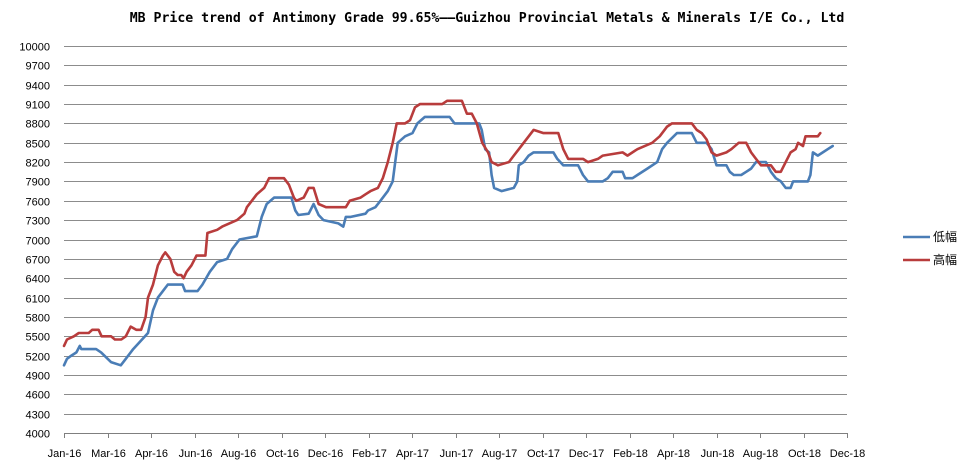 The height and width of the screenshot is (470, 972). What do you see at coordinates (38, 183) in the screenshot?
I see `y-tick-label: 7900` at bounding box center [38, 183].